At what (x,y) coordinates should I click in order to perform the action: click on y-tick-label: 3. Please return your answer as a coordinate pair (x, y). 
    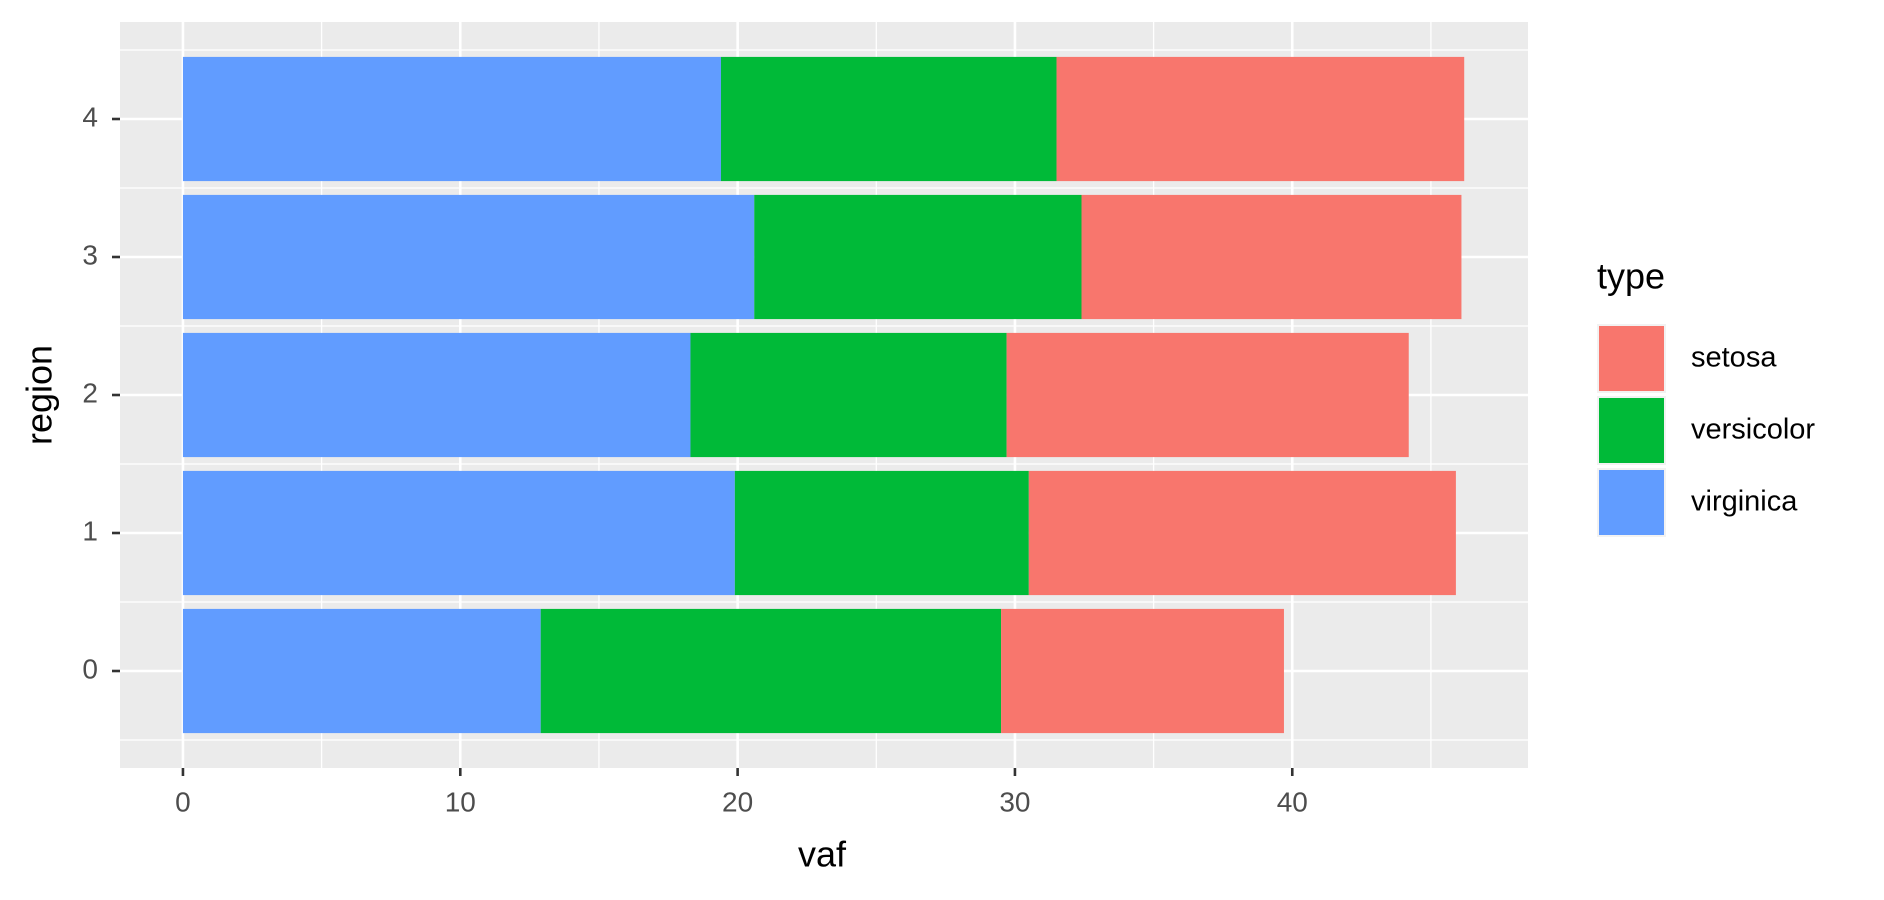
    Looking at the image, I should click on (90, 254).